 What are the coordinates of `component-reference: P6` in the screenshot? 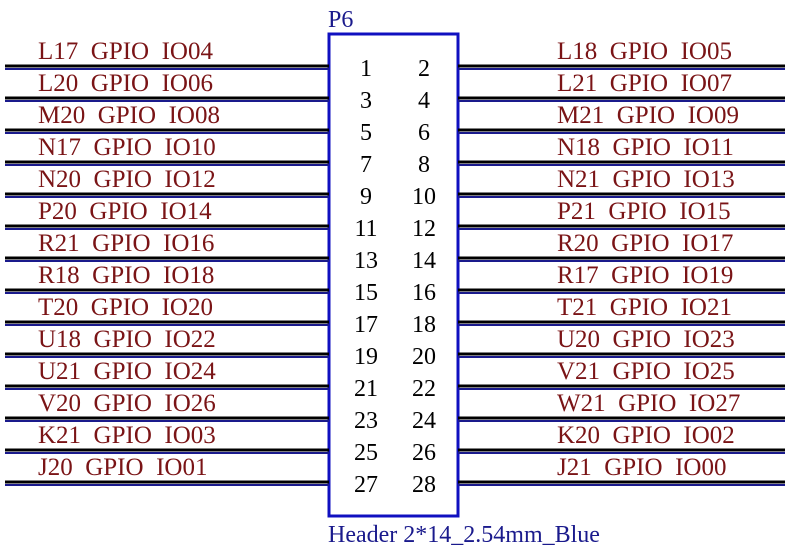 It's located at (340, 20).